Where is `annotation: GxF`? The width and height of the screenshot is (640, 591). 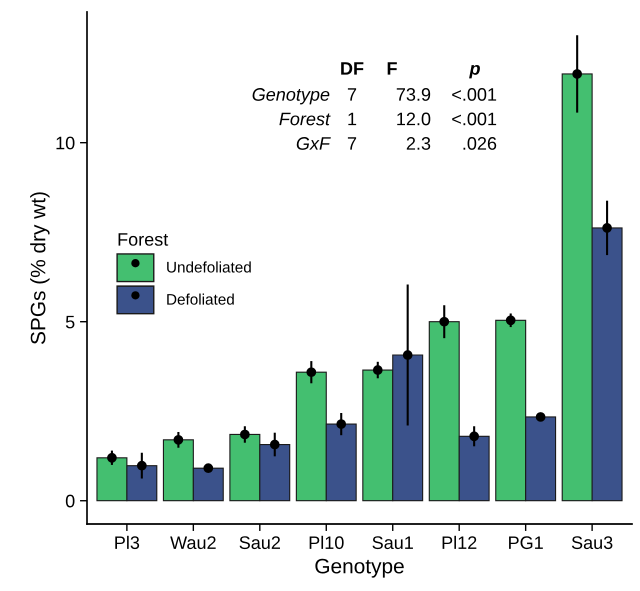
annotation: GxF is located at coordinates (313, 143).